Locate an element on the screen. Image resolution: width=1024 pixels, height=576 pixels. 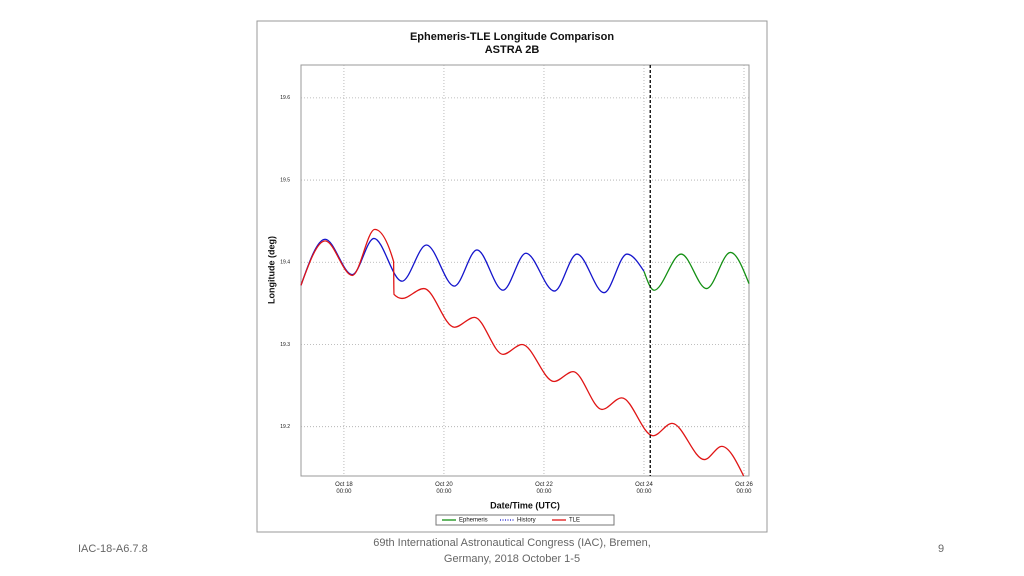
legend-label: TLE is located at coordinates (574, 521).